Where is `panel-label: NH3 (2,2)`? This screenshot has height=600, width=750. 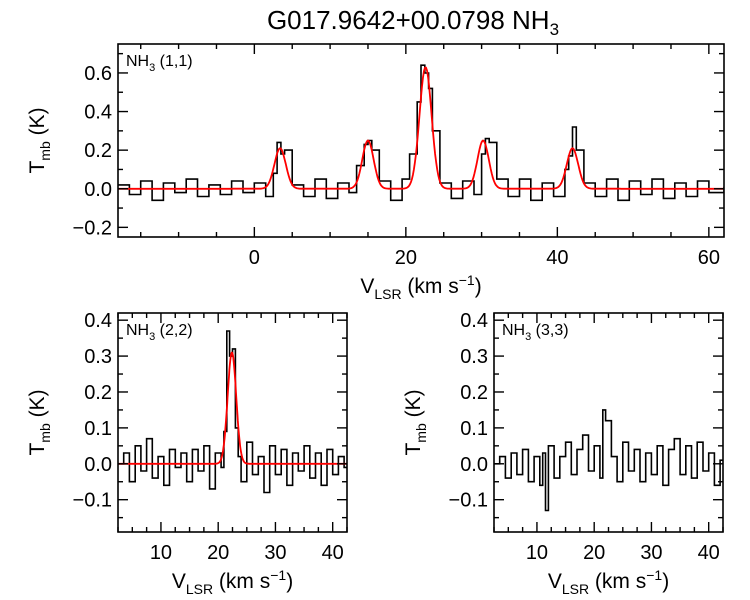 panel-label: NH3 (2,2) is located at coordinates (159, 332).